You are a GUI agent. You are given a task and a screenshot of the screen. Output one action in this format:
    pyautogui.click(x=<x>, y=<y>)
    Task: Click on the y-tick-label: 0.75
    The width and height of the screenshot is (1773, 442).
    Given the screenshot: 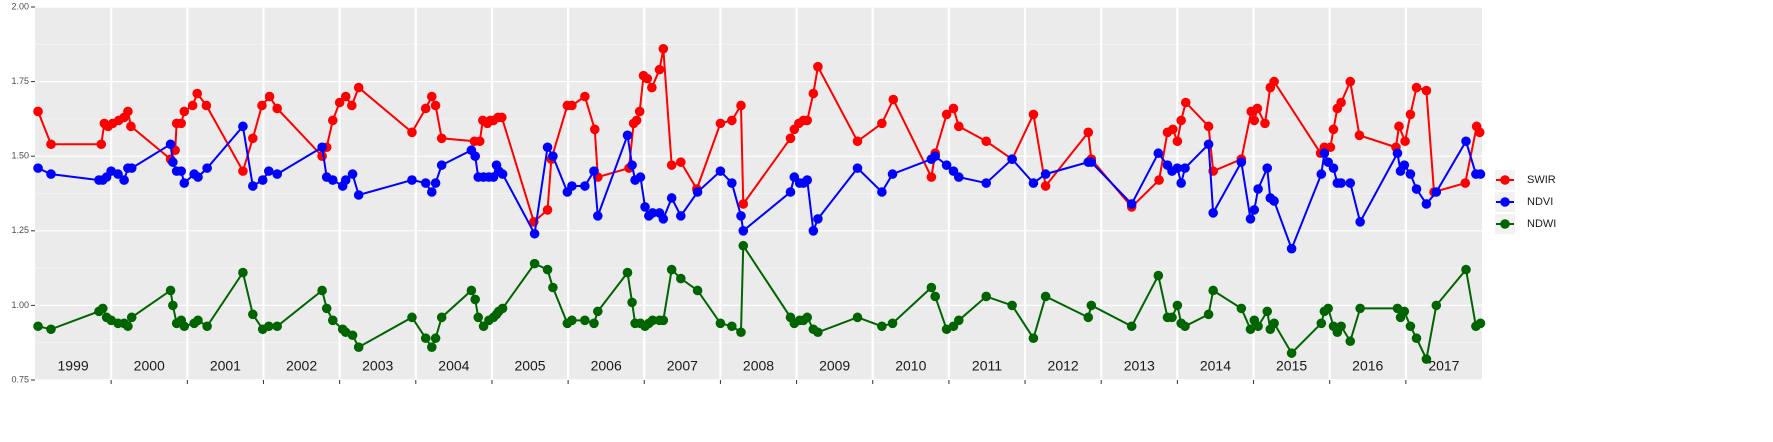 What is the action you would take?
    pyautogui.click(x=20, y=379)
    